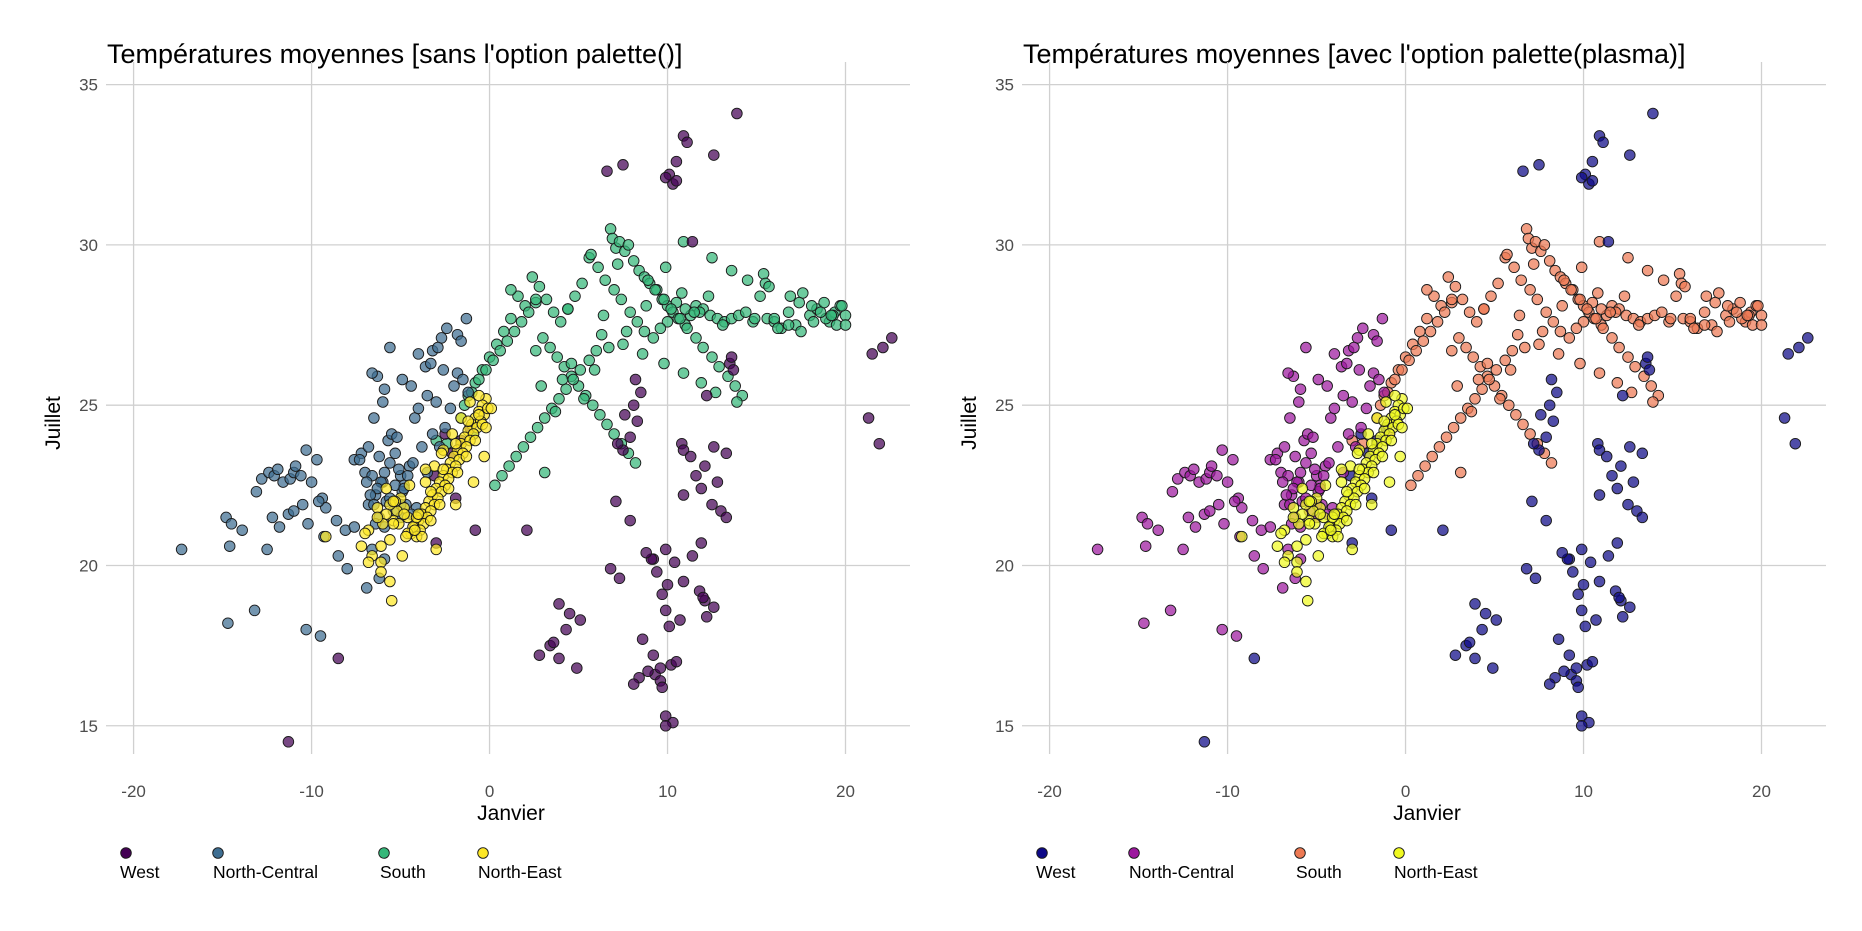 This screenshot has height=931, width=1862. Describe the element at coordinates (88, 565) in the screenshot. I see `y-tick-label: 20` at that location.